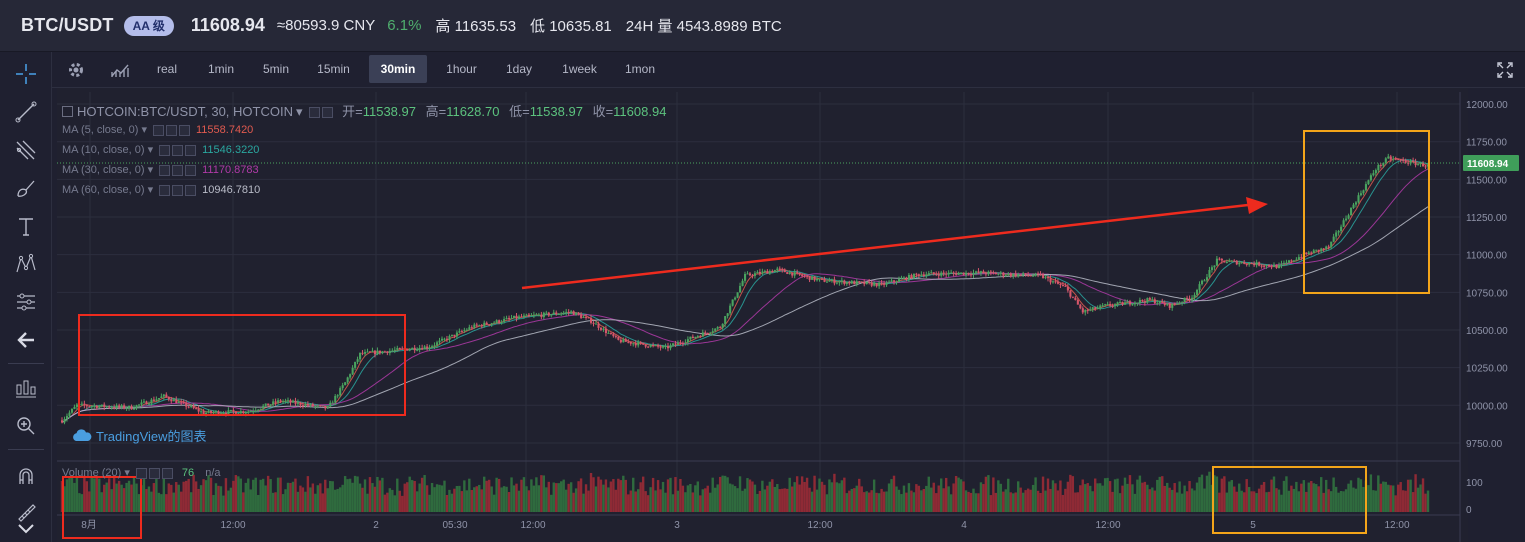 This screenshot has width=1525, height=542. What do you see at coordinates (26, 512) in the screenshot?
I see `measure-icon` at bounding box center [26, 512].